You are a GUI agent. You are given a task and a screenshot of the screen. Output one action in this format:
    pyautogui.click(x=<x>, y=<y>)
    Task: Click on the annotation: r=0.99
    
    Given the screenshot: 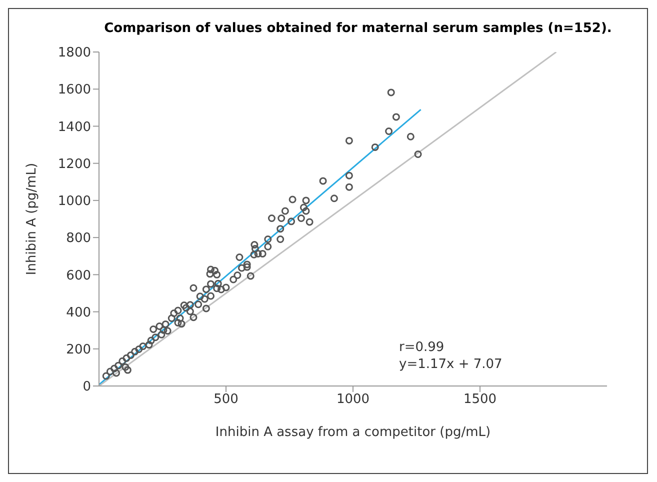 What is the action you would take?
    pyautogui.click(x=422, y=347)
    